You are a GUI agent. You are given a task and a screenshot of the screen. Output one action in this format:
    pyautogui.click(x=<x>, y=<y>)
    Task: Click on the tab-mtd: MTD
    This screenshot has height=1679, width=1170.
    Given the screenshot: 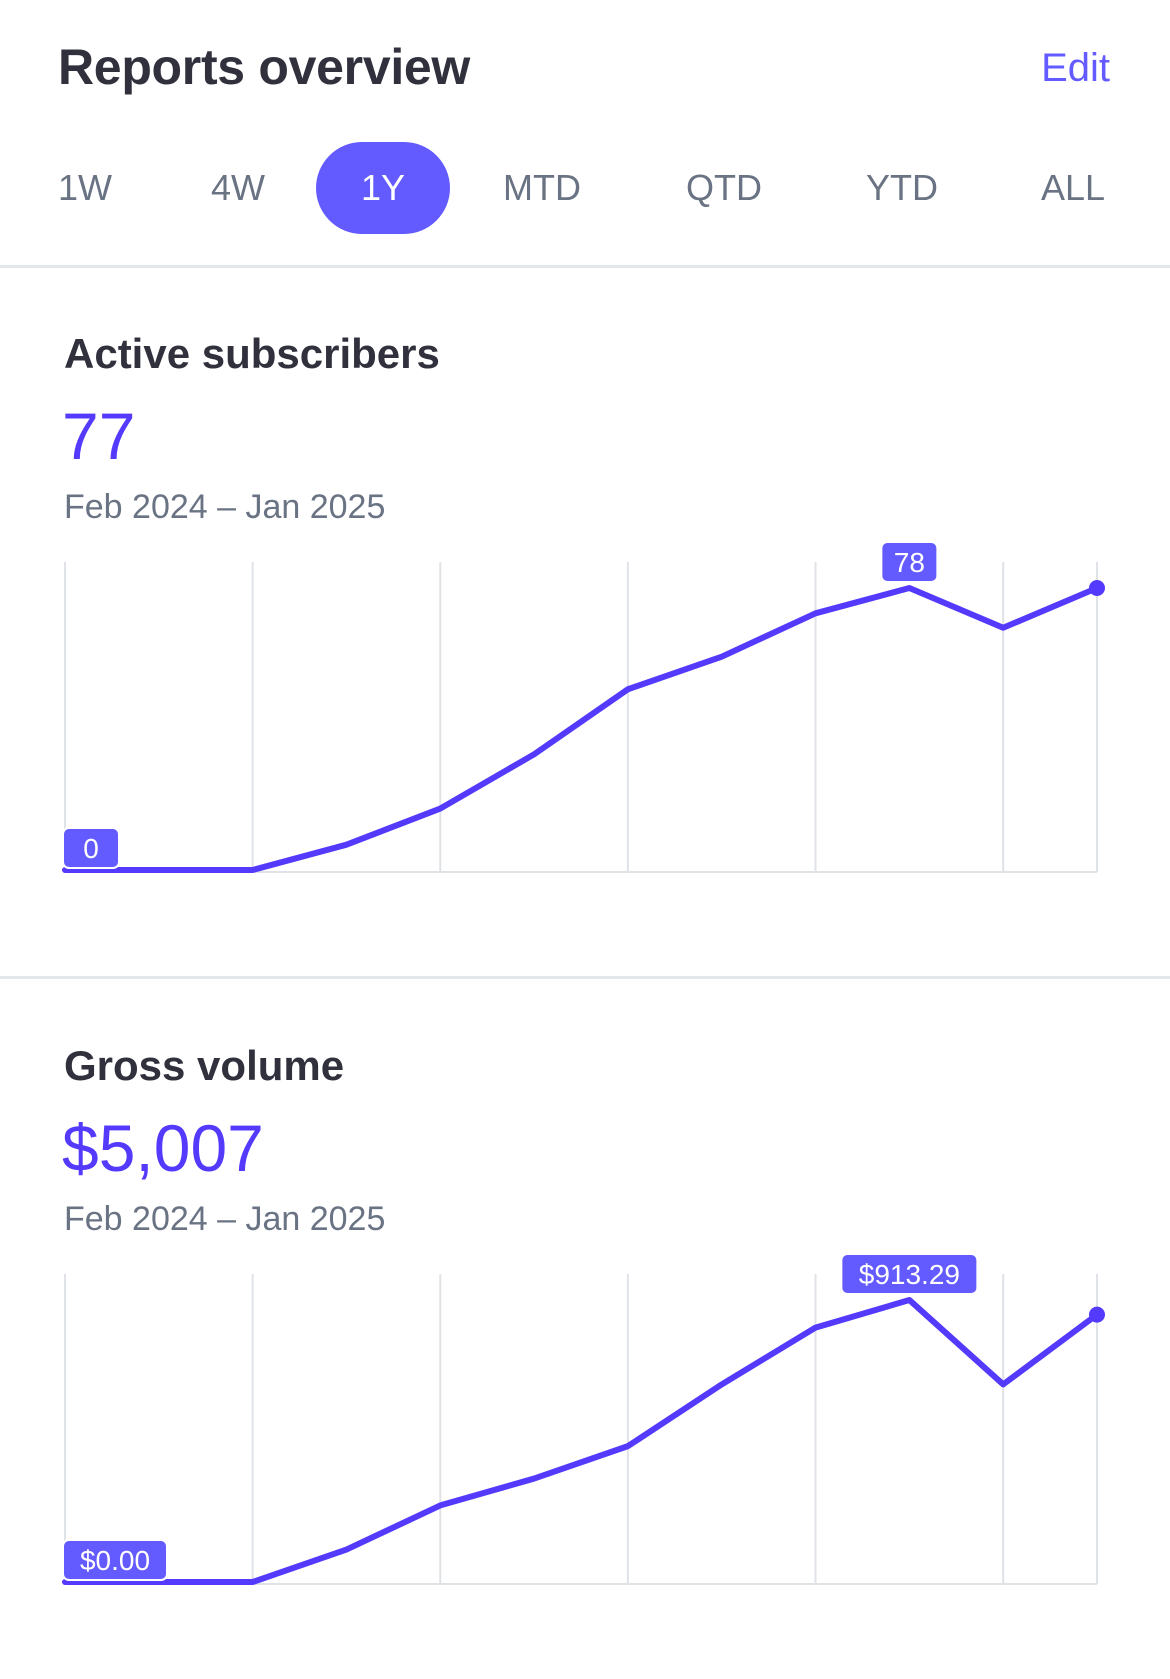 What is the action you would take?
    pyautogui.click(x=542, y=187)
    